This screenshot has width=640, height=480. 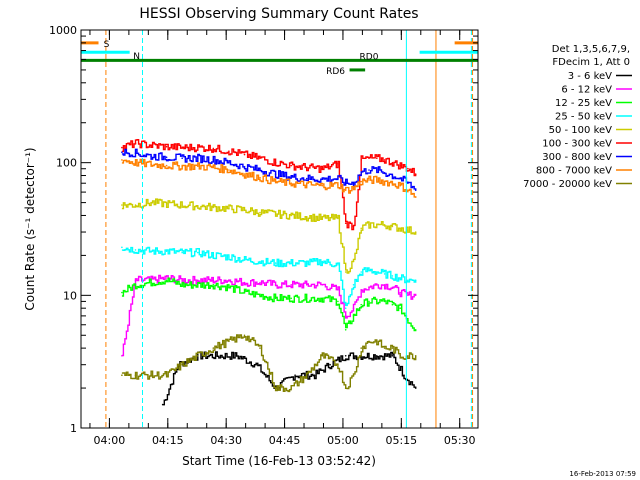 What do you see at coordinates (335, 72) in the screenshot?
I see `status-label-rd6: RD6` at bounding box center [335, 72].